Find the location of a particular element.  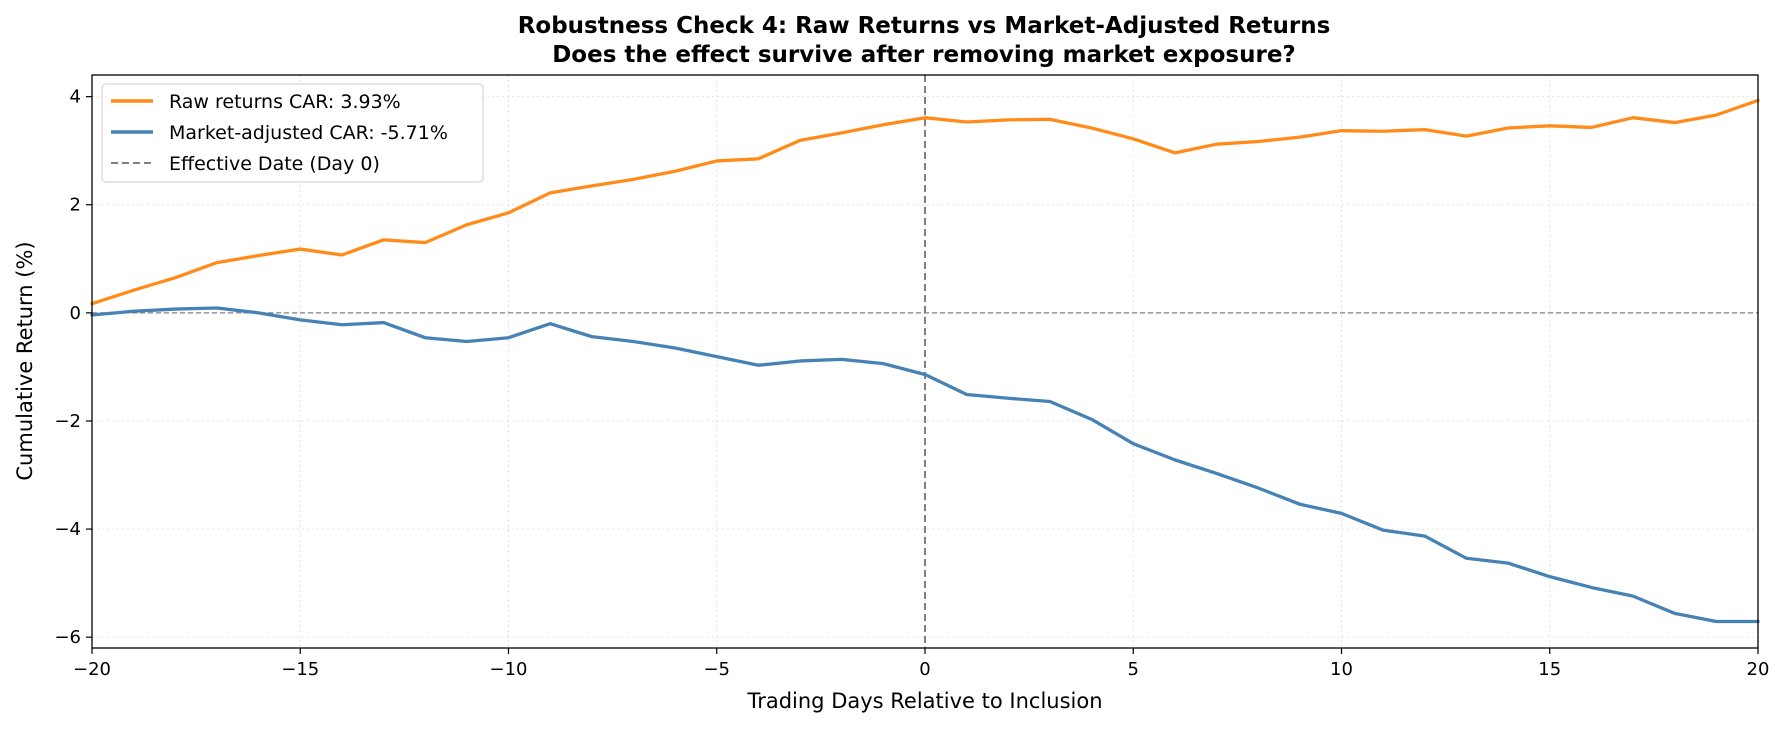

y-tick-label: −2 is located at coordinates (67, 421).